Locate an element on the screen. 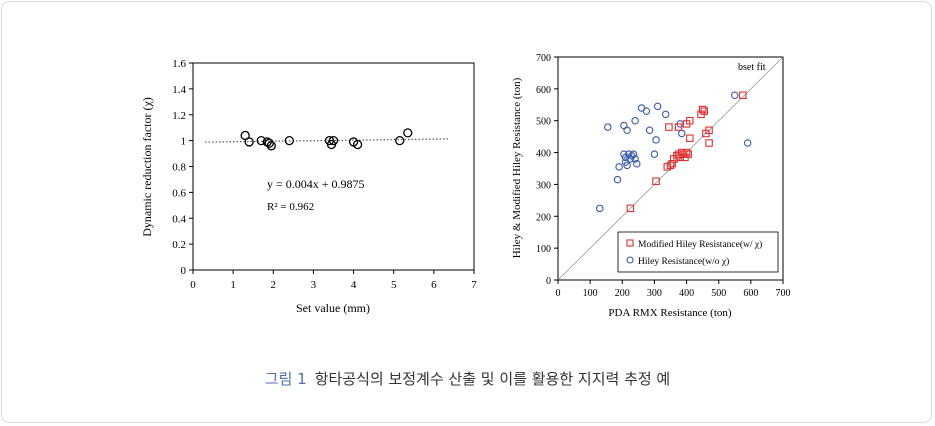 The height and width of the screenshot is (426, 935). x-tick-label: 200 is located at coordinates (622, 293).